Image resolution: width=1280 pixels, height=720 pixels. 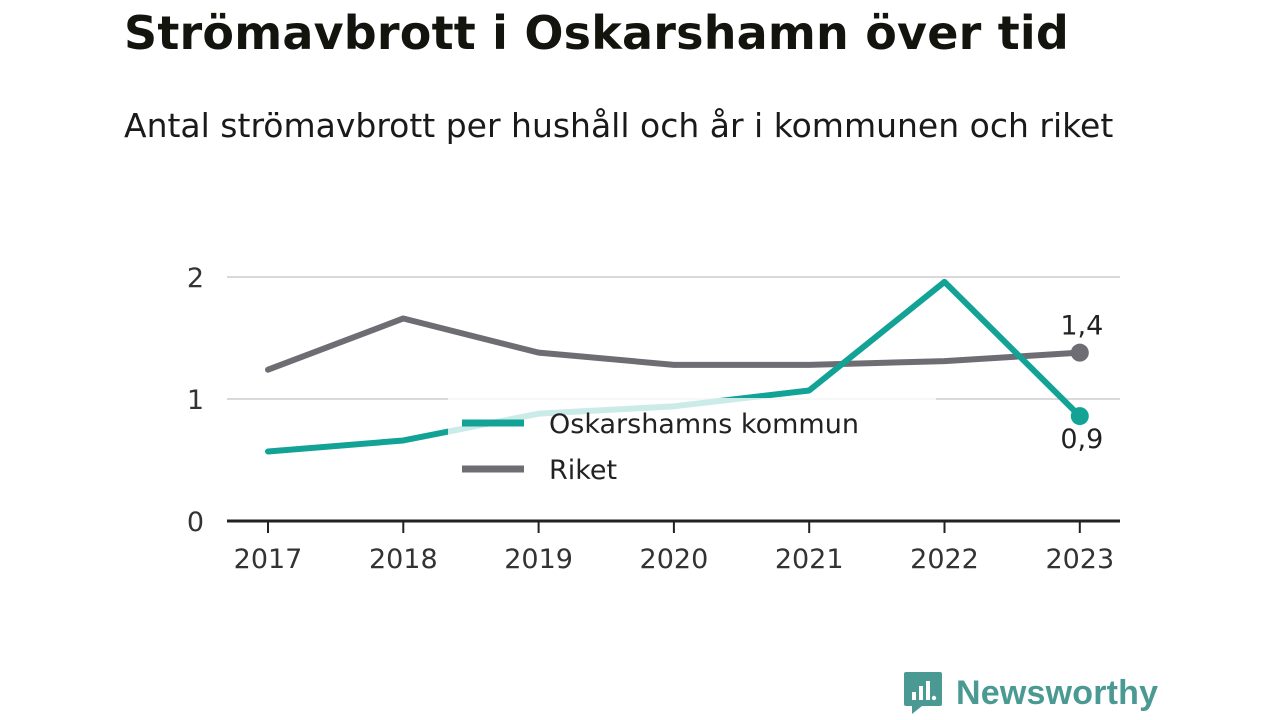 I want to click on y-tick-label: 1, so click(x=195, y=400).